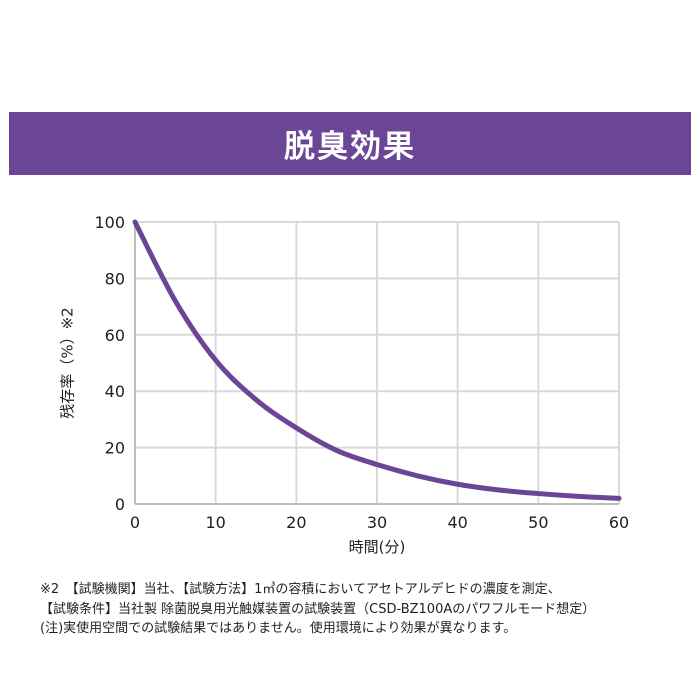 The width and height of the screenshot is (700, 700). Describe the element at coordinates (135, 522) in the screenshot. I see `x-tick-label: 0` at that location.